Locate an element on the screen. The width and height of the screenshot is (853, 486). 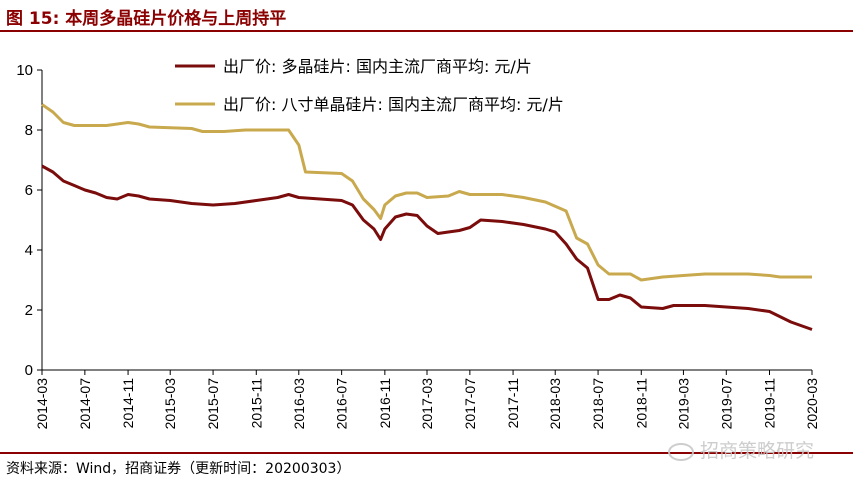
x-tick-label: 2020-03 is located at coordinates (812, 404).